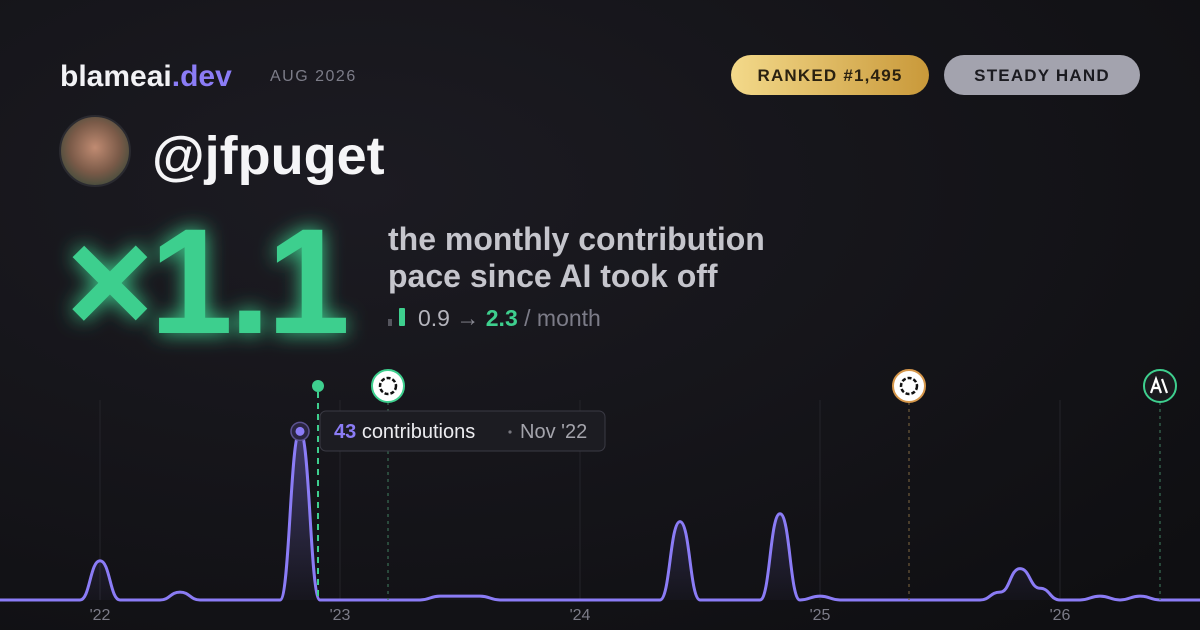  Describe the element at coordinates (553, 432) in the screenshot. I see `tooltip-date: Nov '22` at that location.